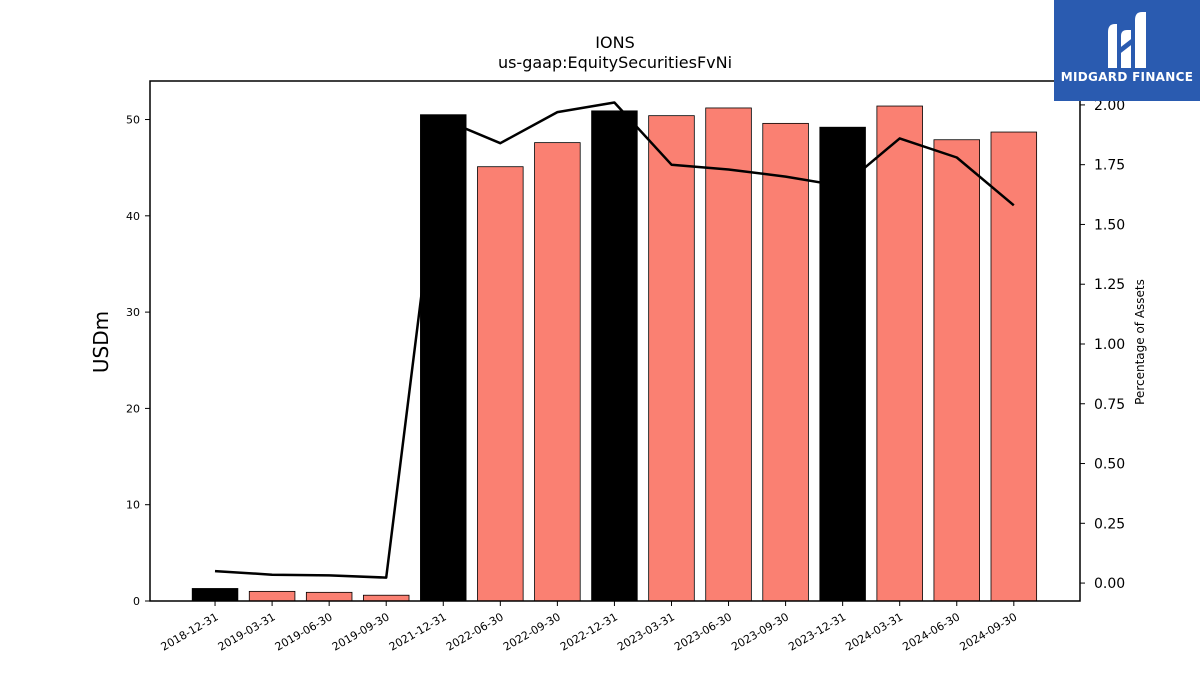 Image resolution: width=1200 pixels, height=675 pixels. Describe the element at coordinates (615, 62) in the screenshot. I see `chart-subtitle: us-gaap:EquitySecuritiesFvNi` at that location.